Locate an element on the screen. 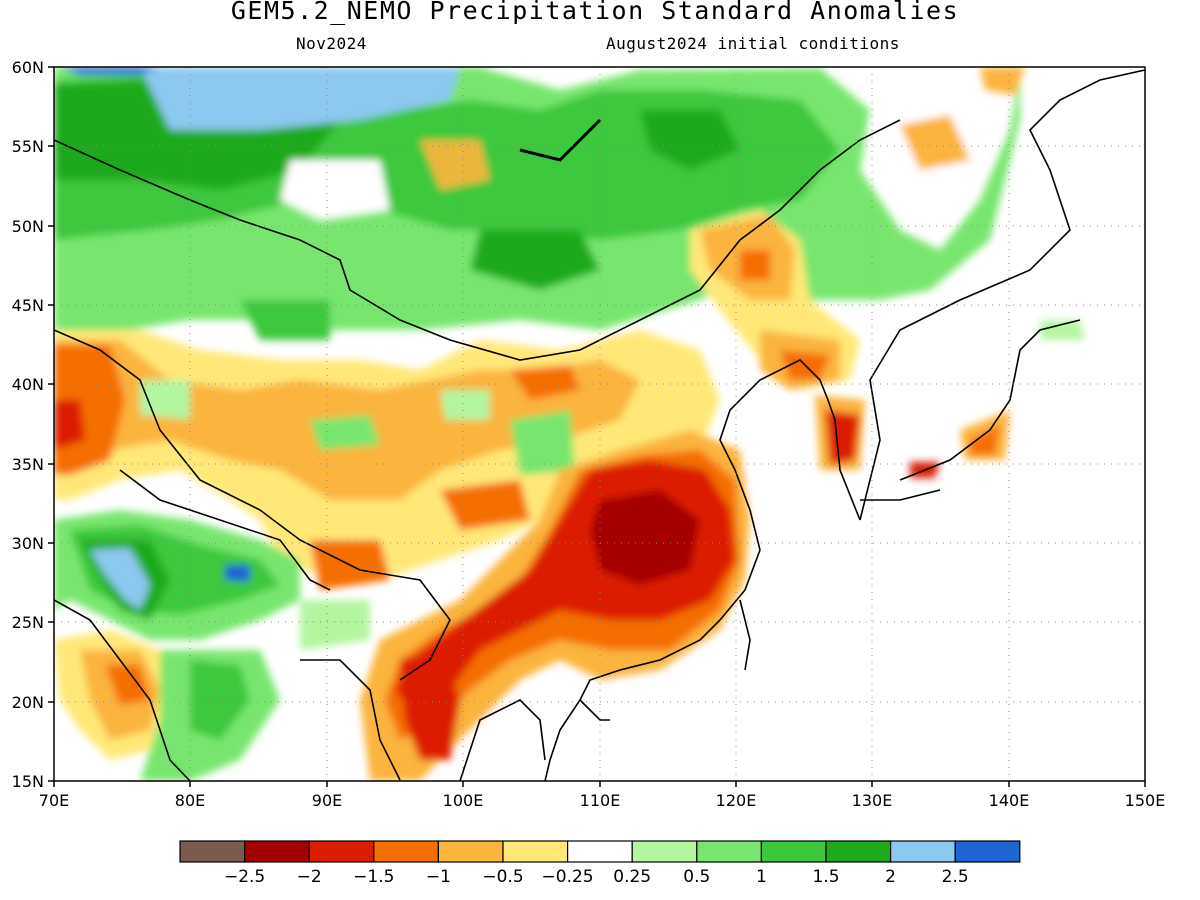  legend-label: −2 is located at coordinates (309, 877).